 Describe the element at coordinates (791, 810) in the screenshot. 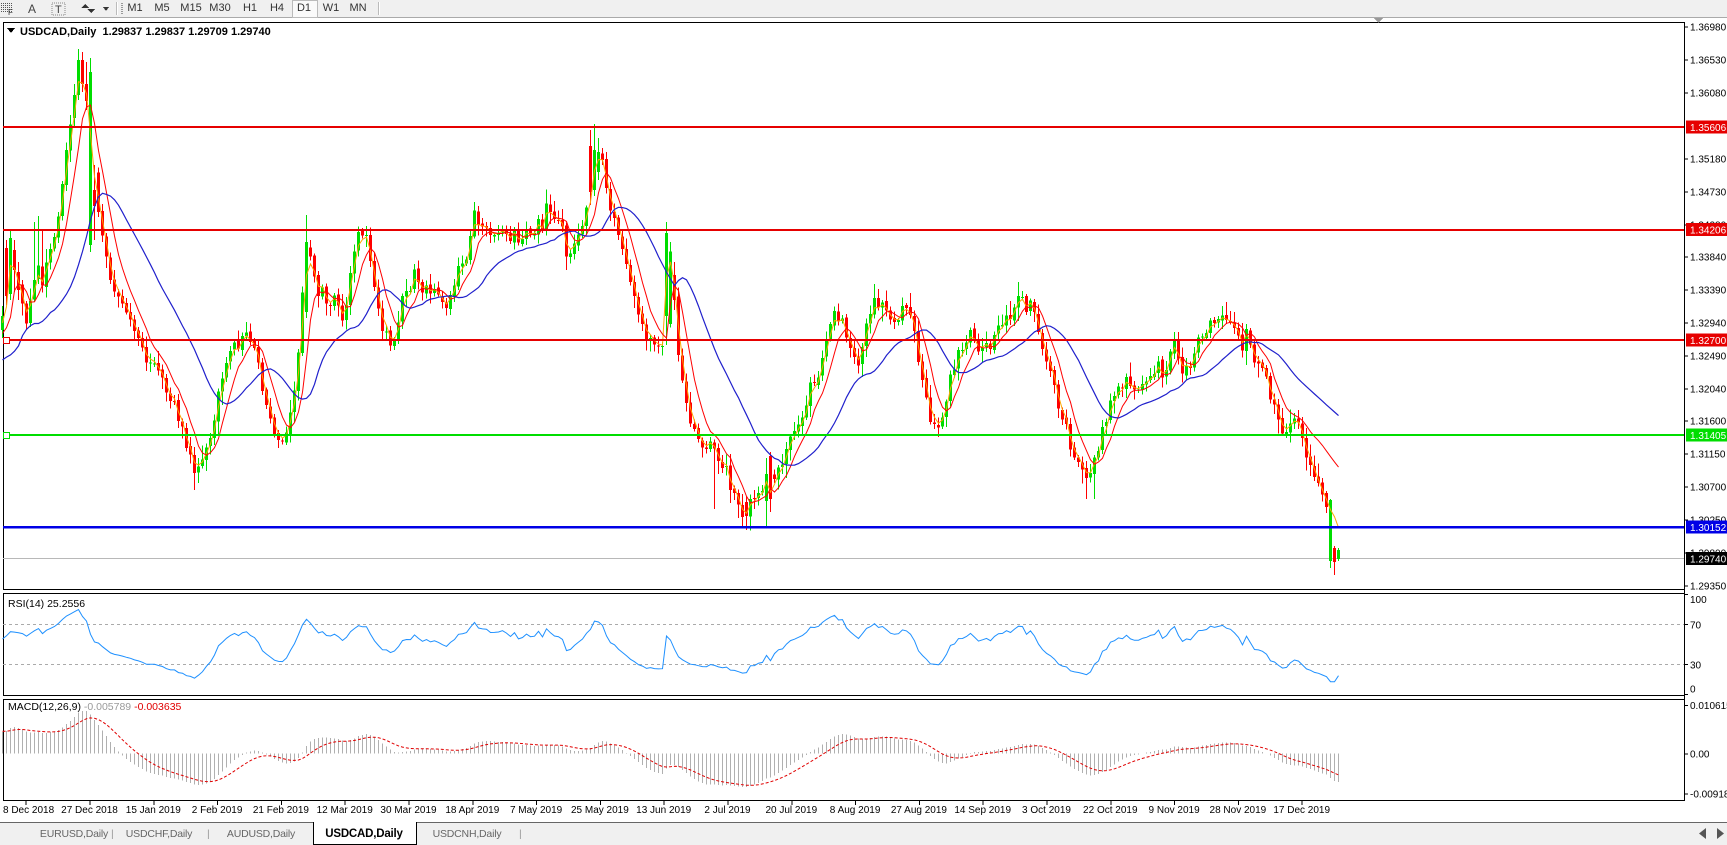

I see `svg-text: 20 Jul 2019` at that location.